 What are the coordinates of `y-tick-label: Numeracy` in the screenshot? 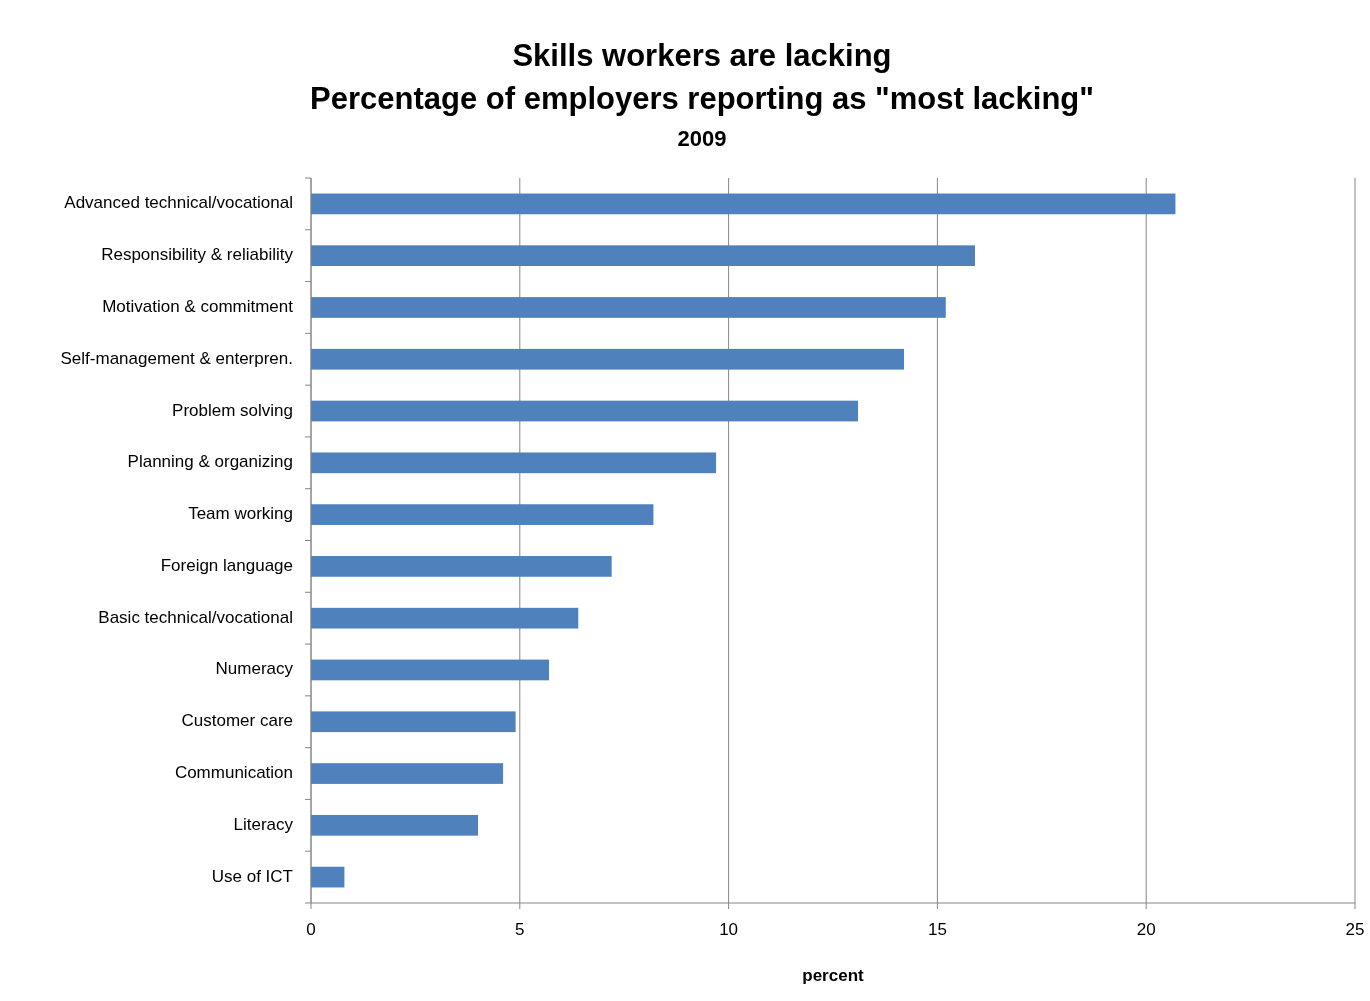 It's located at (254, 669).